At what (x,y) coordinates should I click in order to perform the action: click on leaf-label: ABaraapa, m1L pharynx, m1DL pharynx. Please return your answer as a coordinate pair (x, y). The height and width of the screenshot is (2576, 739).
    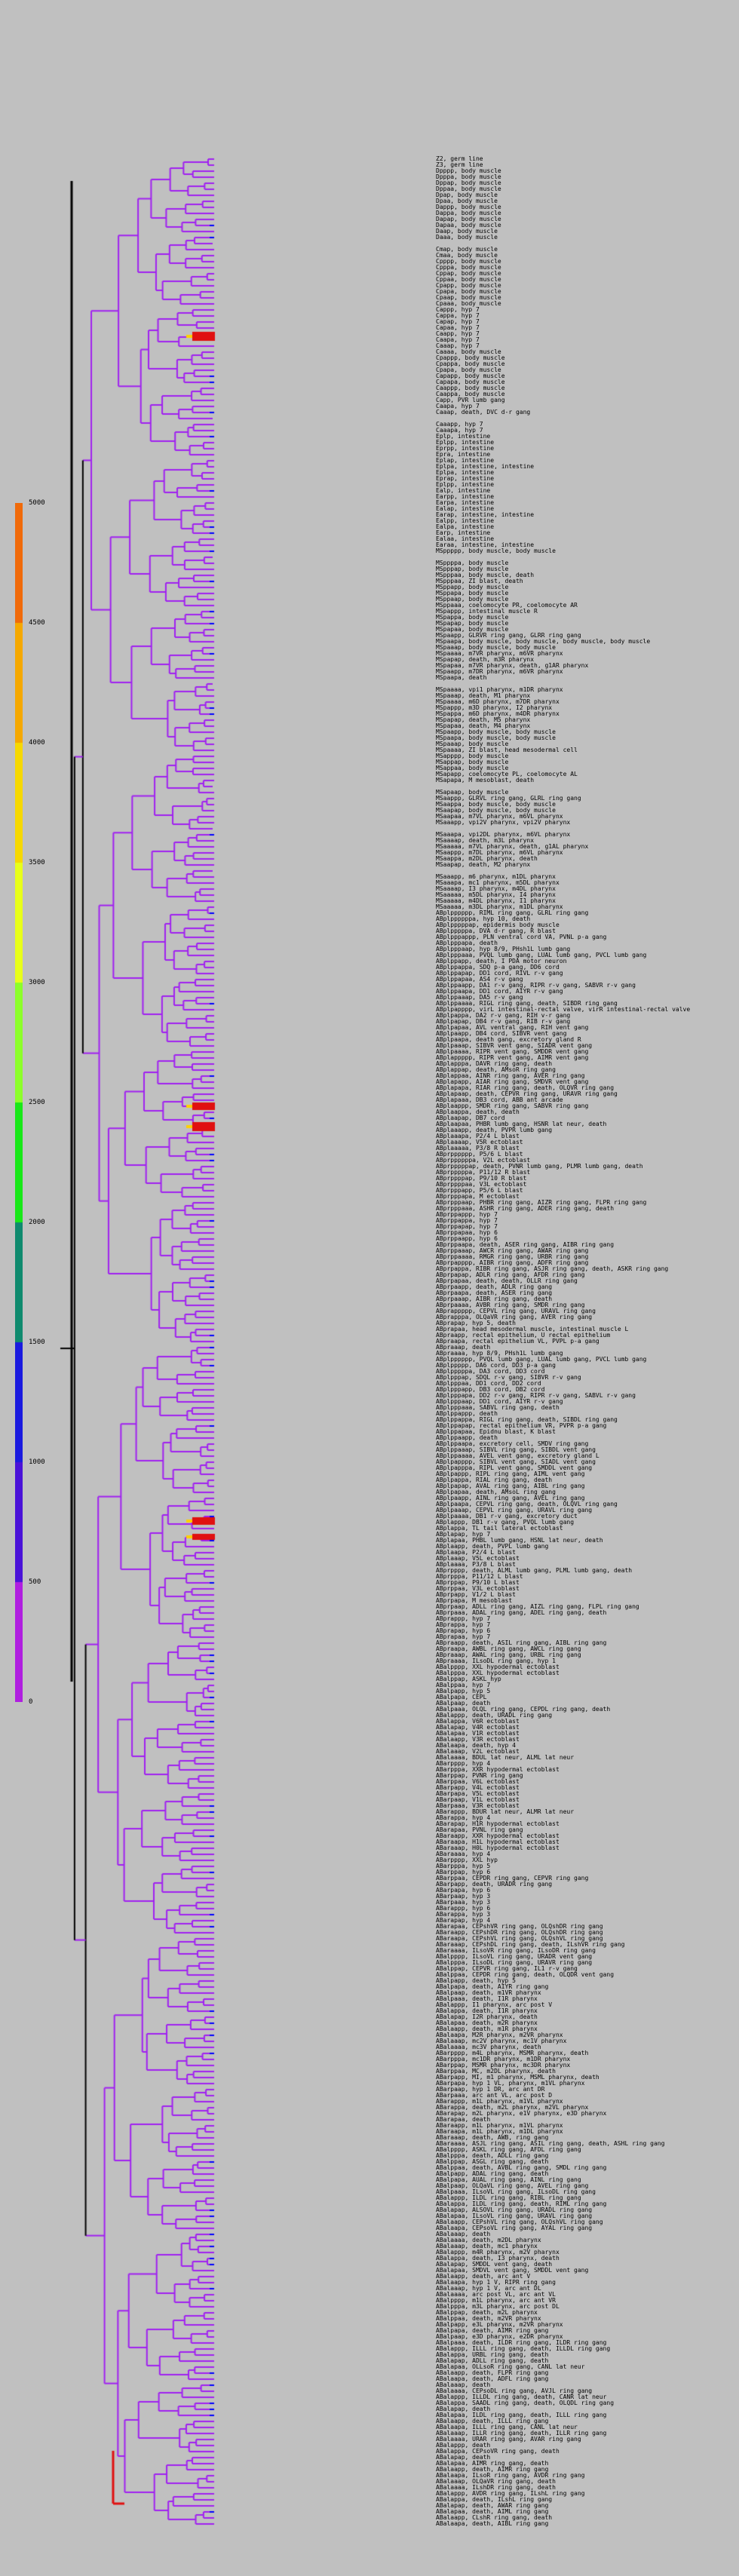
    Looking at the image, I should click on (500, 2131).